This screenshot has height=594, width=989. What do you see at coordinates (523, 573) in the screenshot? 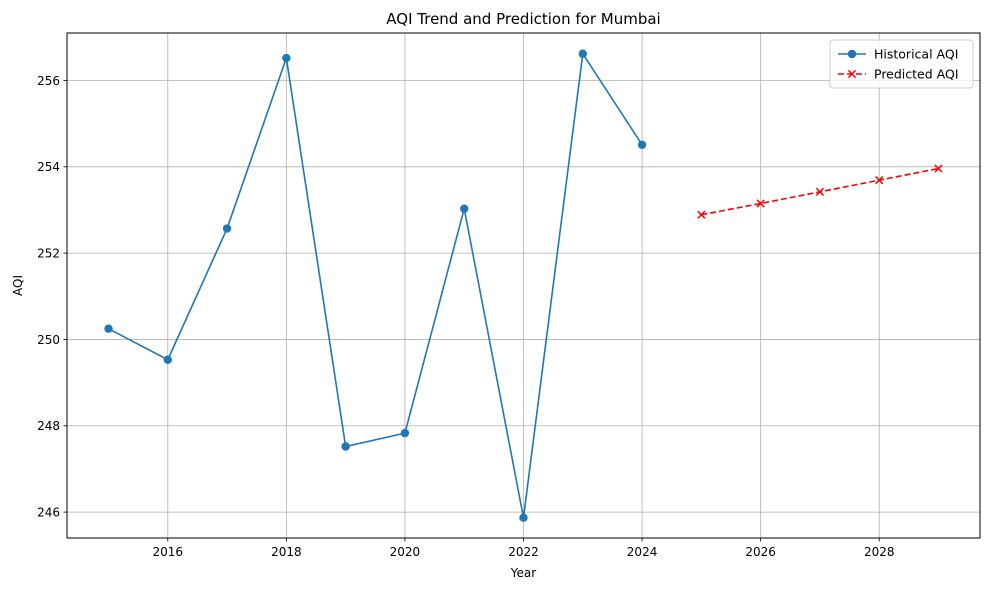
I see `x-axis-label: Year` at bounding box center [523, 573].